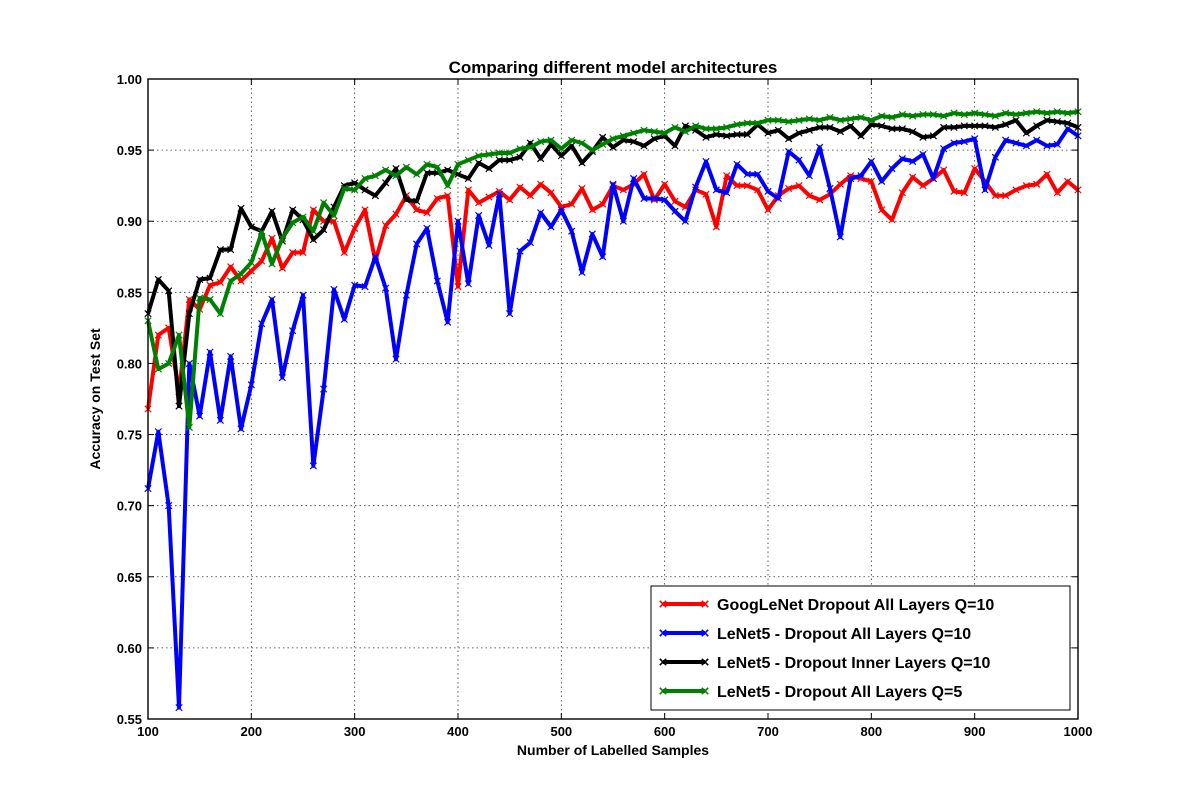 The height and width of the screenshot is (805, 1200). What do you see at coordinates (826, 605) in the screenshot?
I see `legend-item: GoogLeNet Dropout All Layers Q=10` at bounding box center [826, 605].